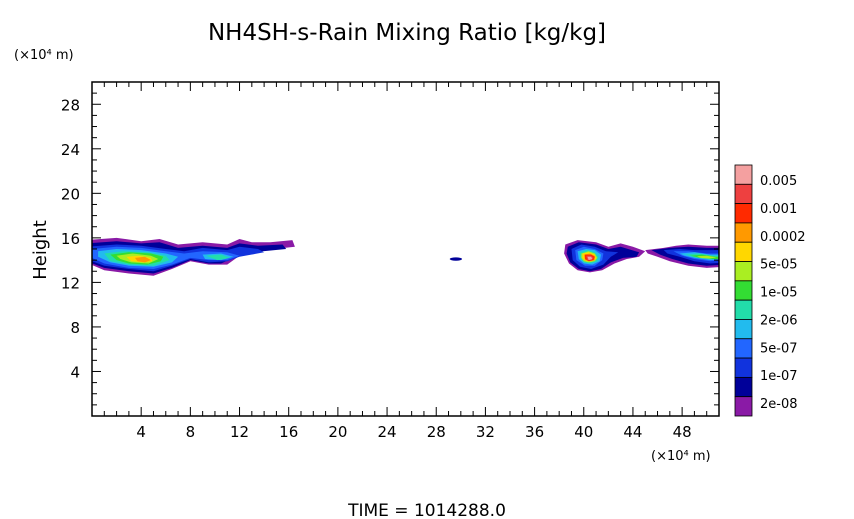 This screenshot has width=854, height=519. I want to click on y-tick-label: 12, so click(70, 283).